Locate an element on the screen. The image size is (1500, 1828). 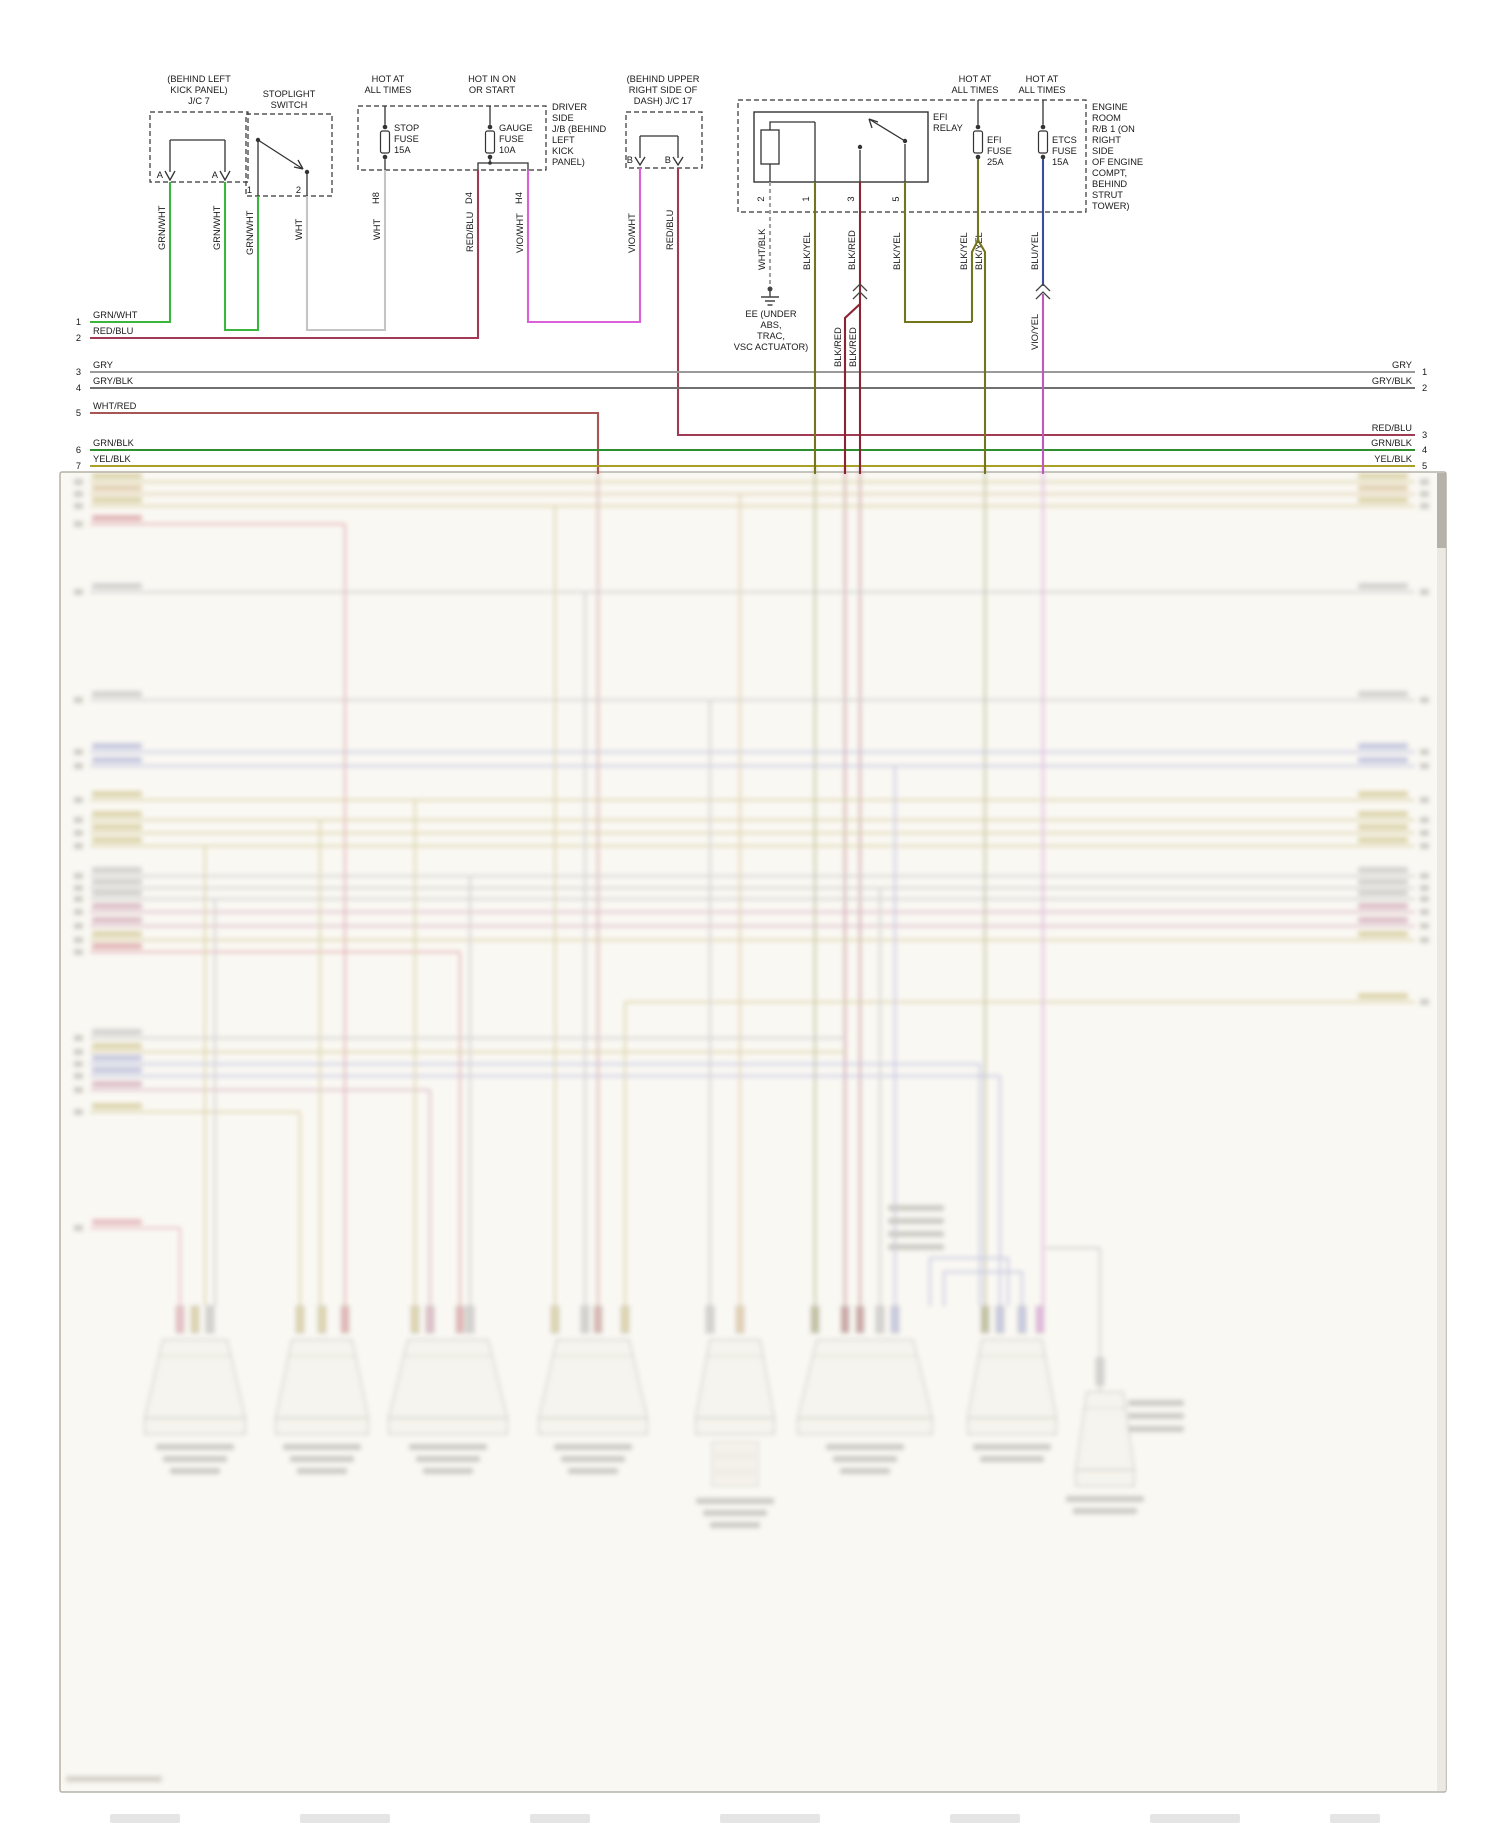
hot-at-all-times-label: ALL TIMES is located at coordinates (974, 90).